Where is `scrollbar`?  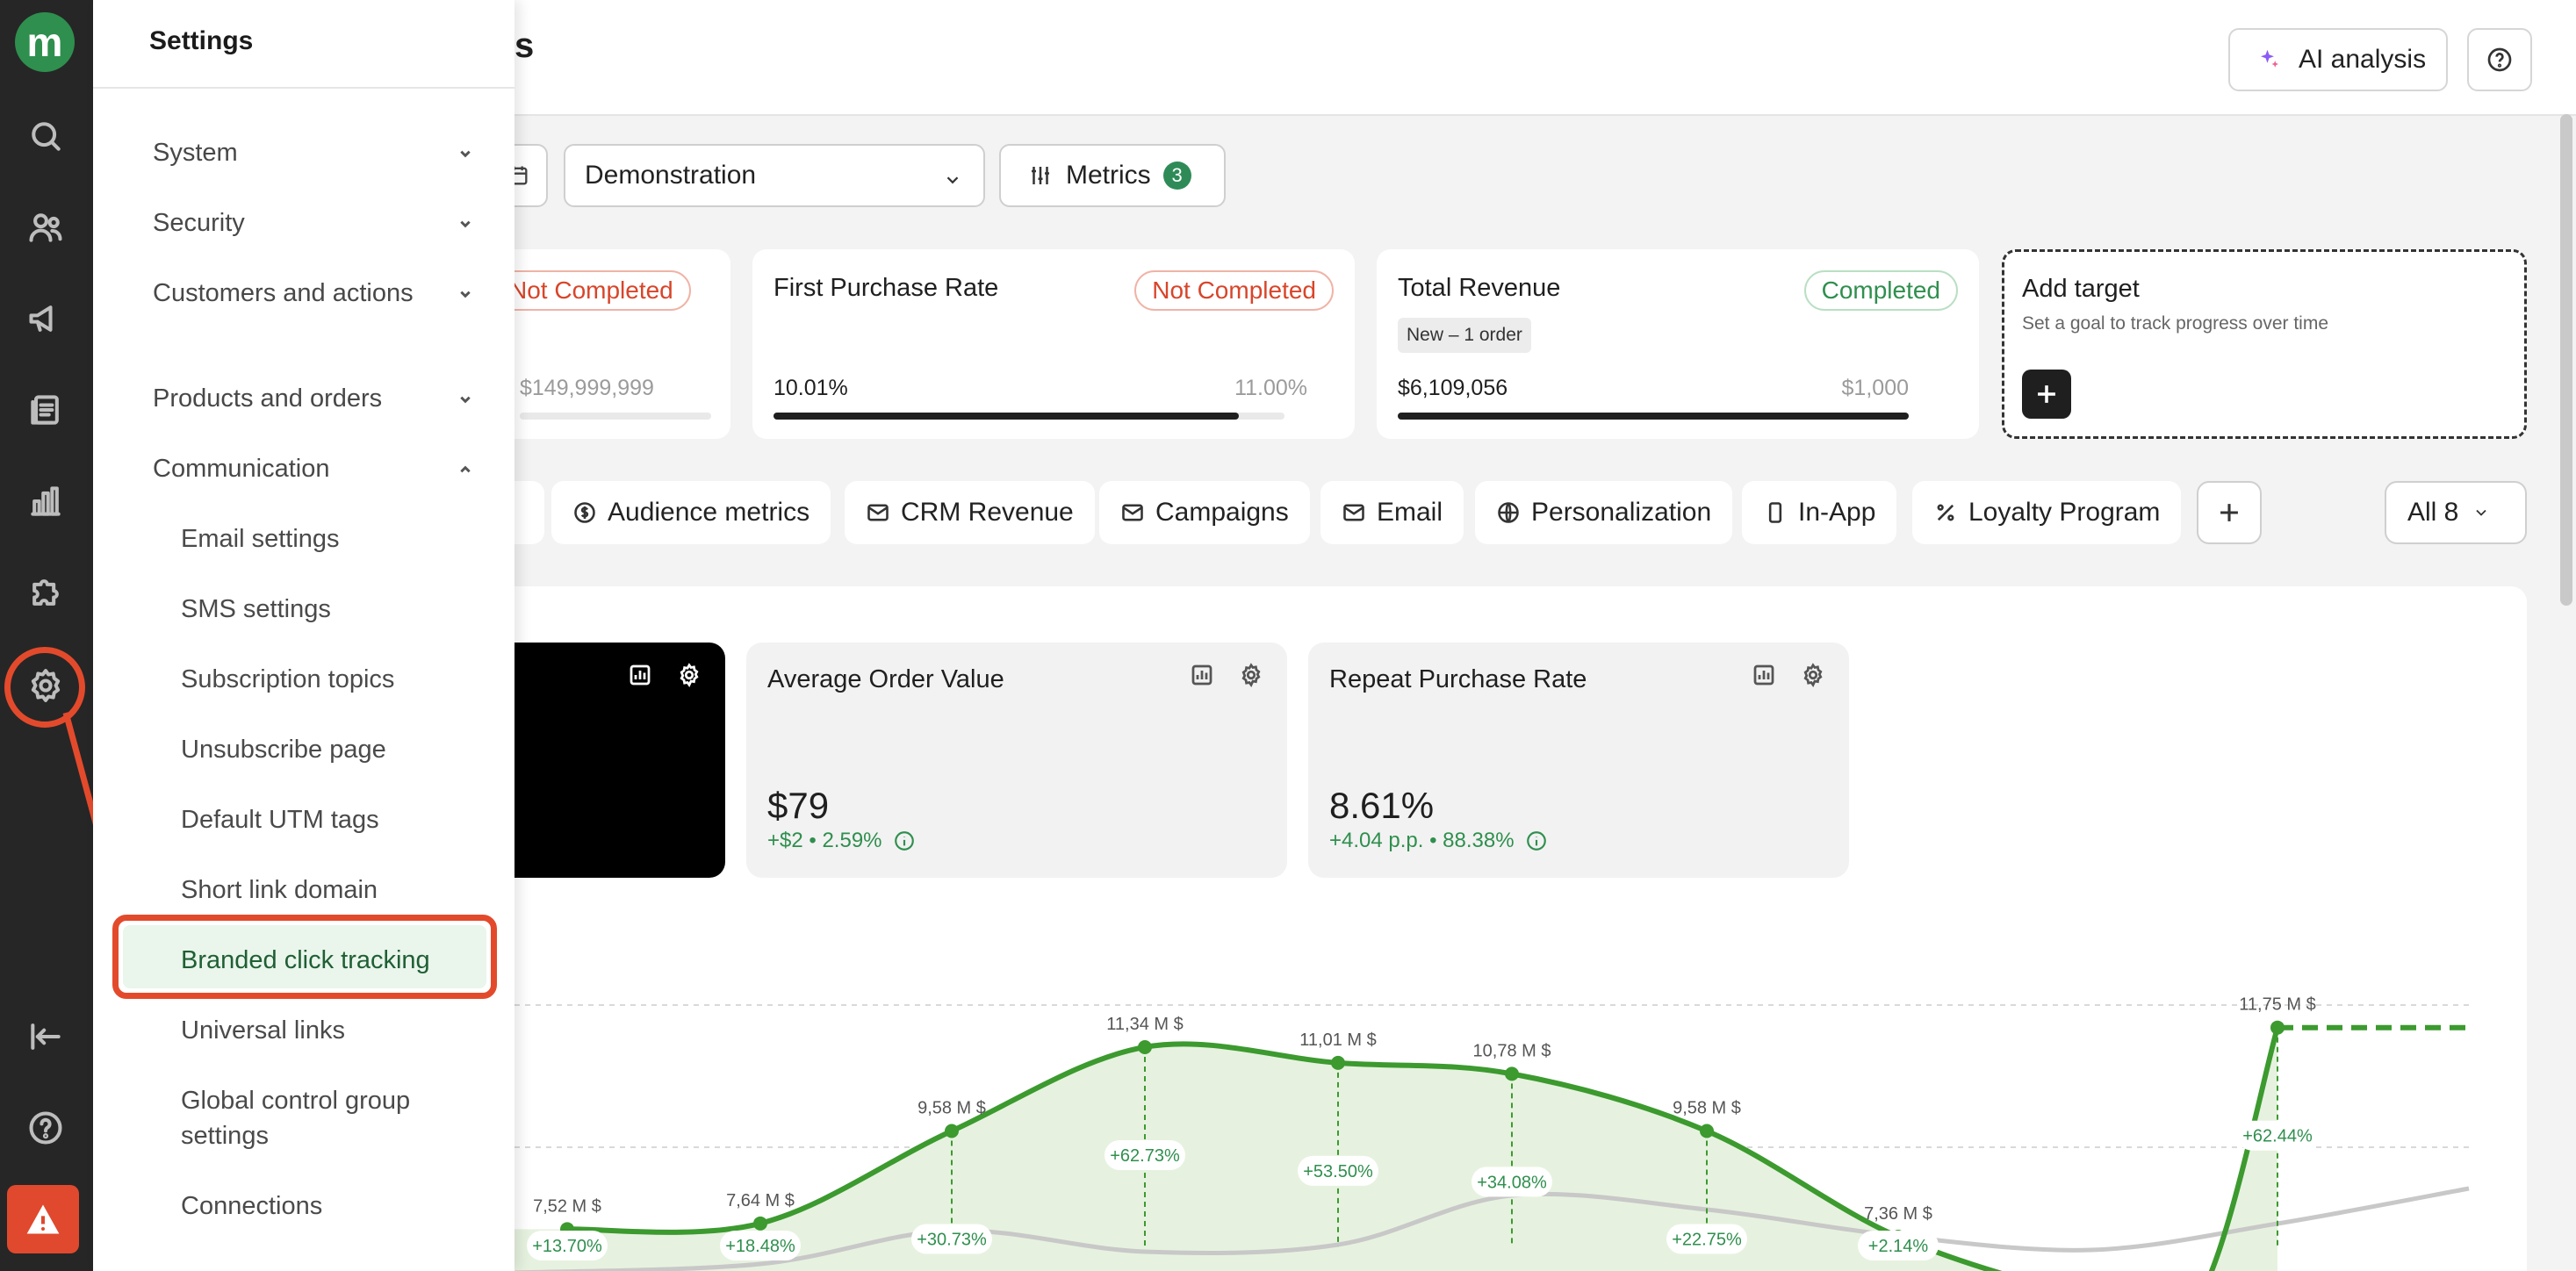
scrollbar is located at coordinates (2566, 360).